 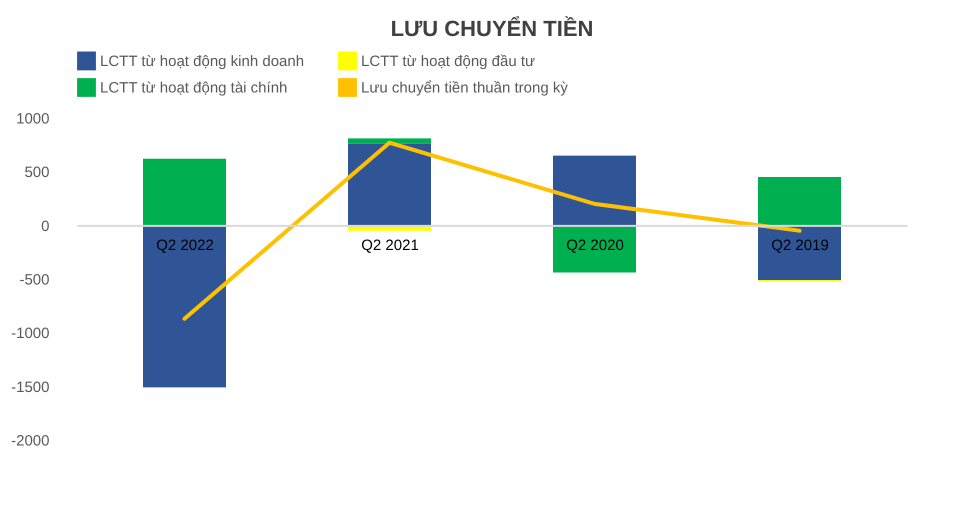 What do you see at coordinates (185, 245) in the screenshot?
I see `x-tick-label: Q2 2022` at bounding box center [185, 245].